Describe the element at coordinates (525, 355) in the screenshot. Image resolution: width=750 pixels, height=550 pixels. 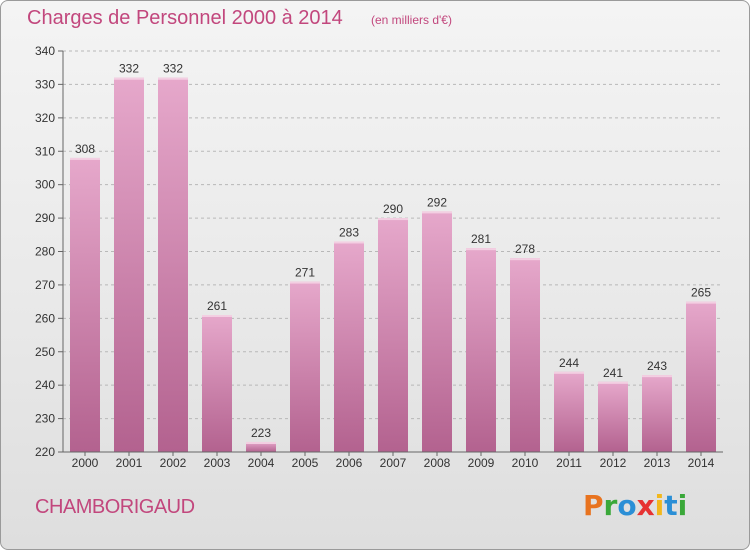
I see `bar-2010` at that location.